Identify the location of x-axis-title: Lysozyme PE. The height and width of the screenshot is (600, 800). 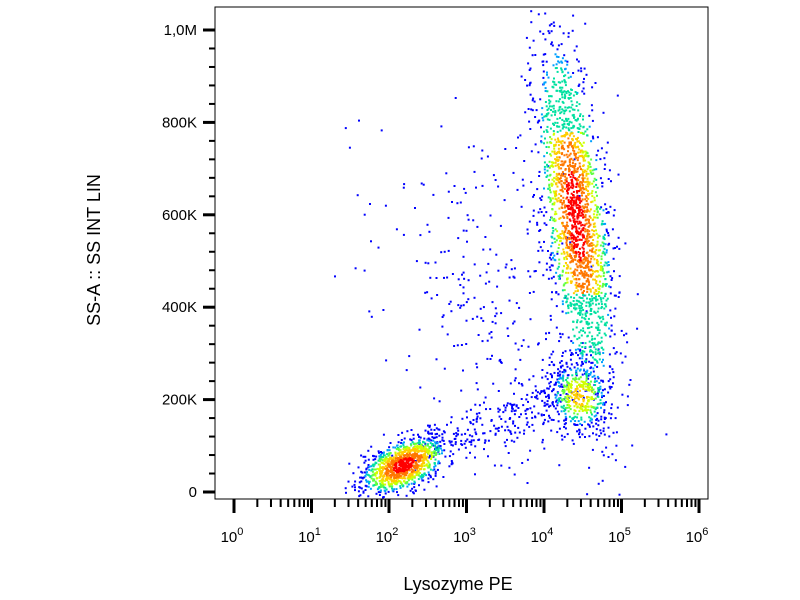
(457, 584).